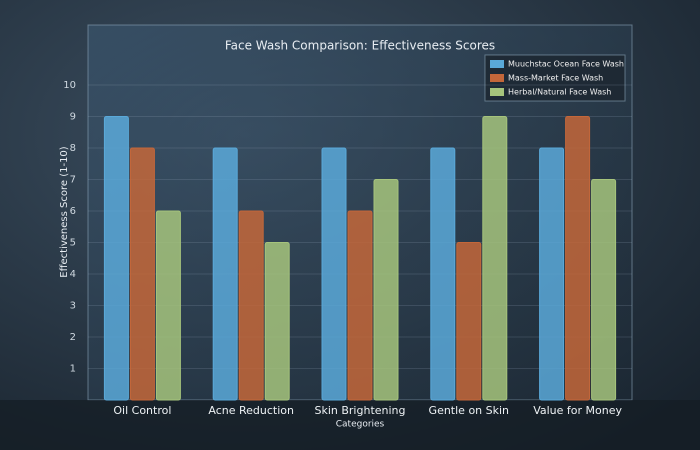 The image size is (700, 450). Describe the element at coordinates (142, 410) in the screenshot. I see `x-tick-label: Oil Control` at that location.